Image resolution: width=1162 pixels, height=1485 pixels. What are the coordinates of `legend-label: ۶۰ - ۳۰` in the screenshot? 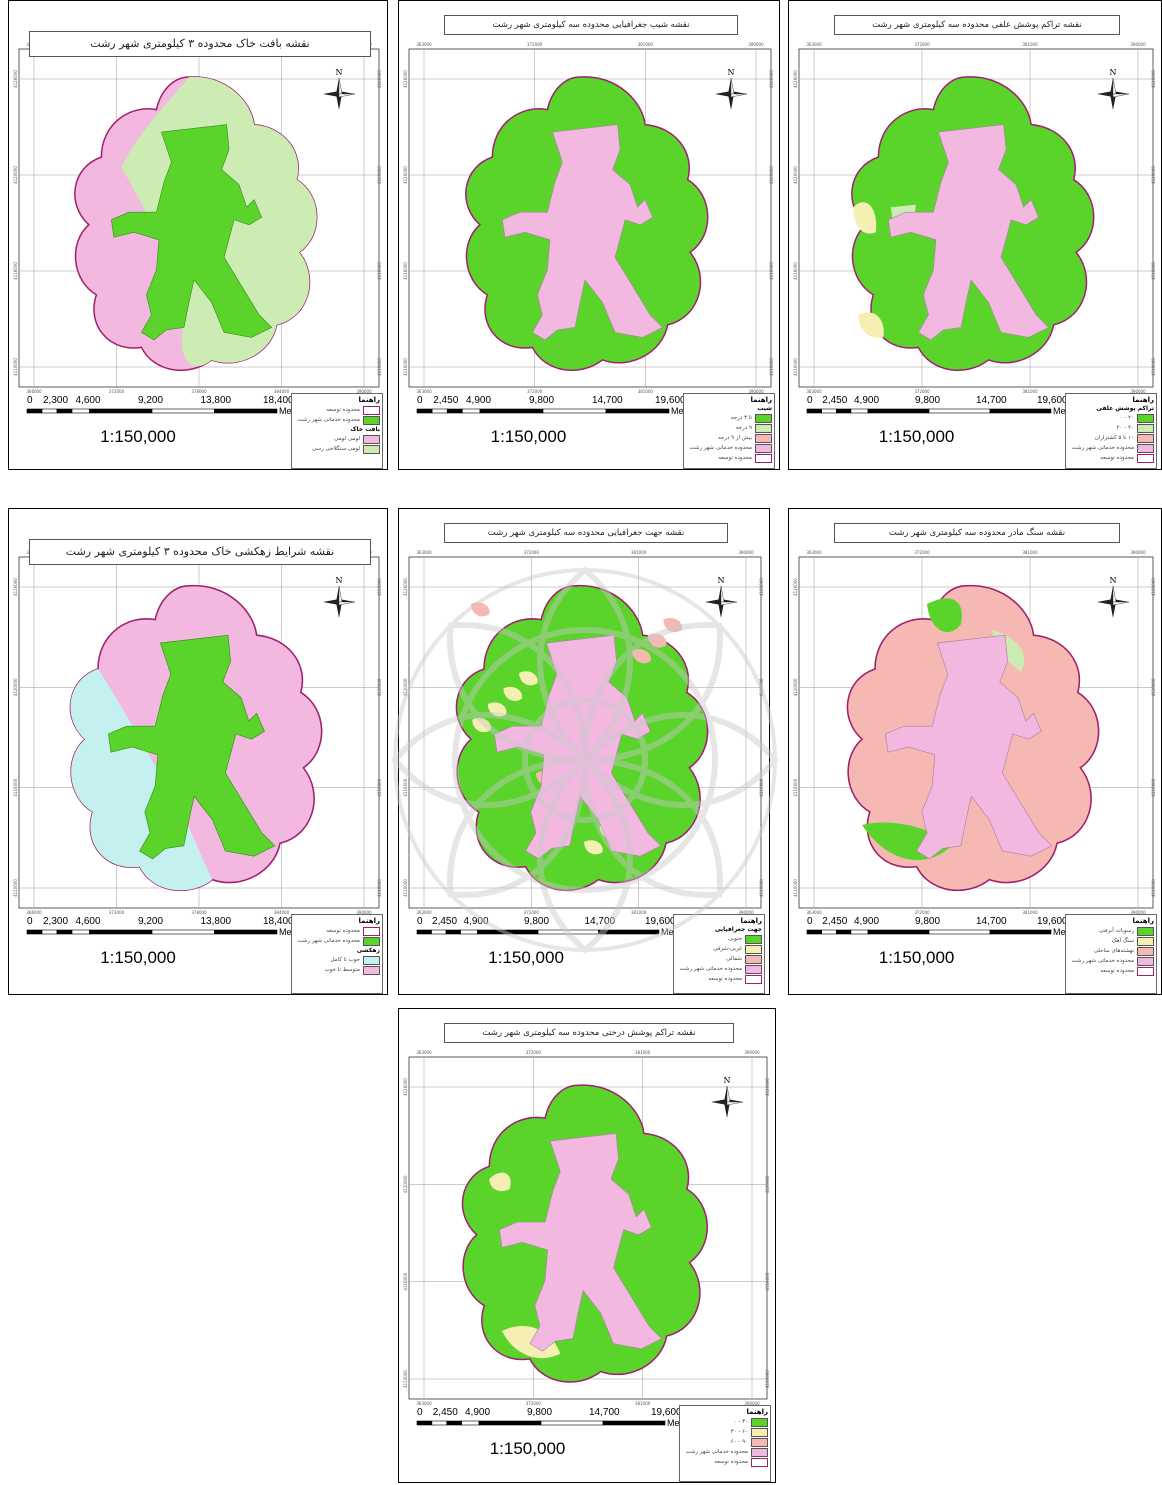 It's located at (739, 1432).